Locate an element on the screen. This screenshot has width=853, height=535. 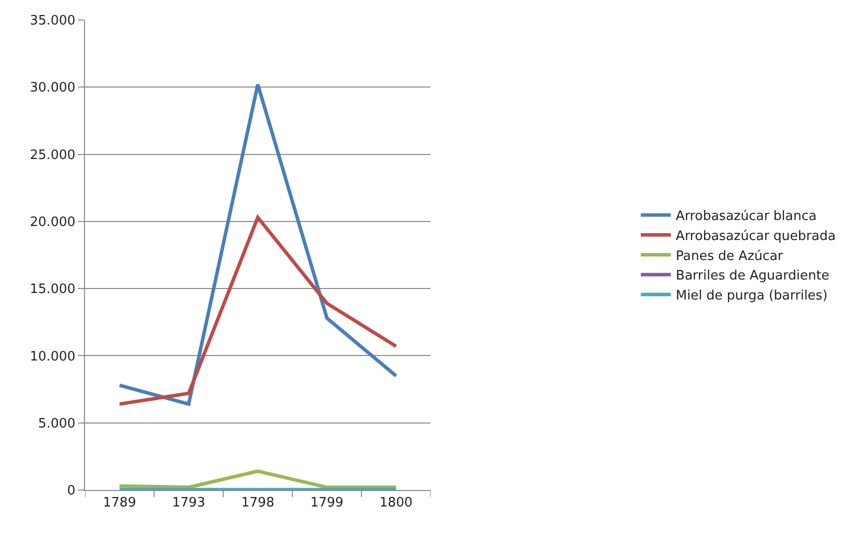
y-tick-label: 10.000 is located at coordinates (53, 356).